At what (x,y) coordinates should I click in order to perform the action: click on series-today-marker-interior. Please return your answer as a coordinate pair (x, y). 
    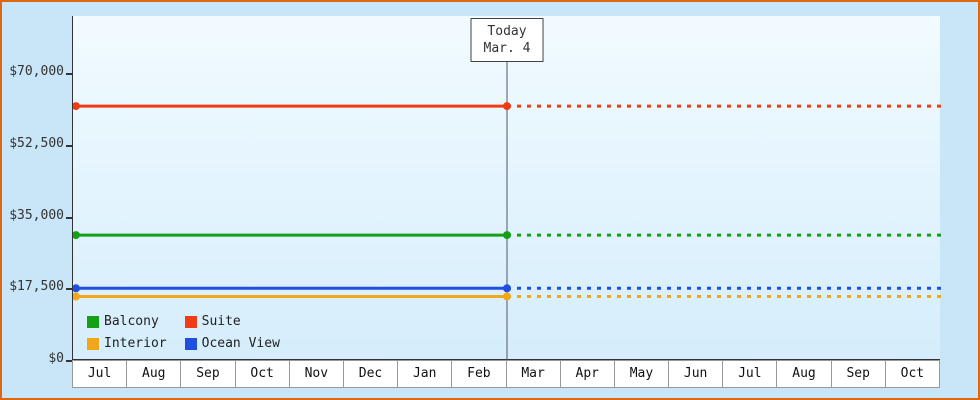
    Looking at the image, I should click on (507, 296).